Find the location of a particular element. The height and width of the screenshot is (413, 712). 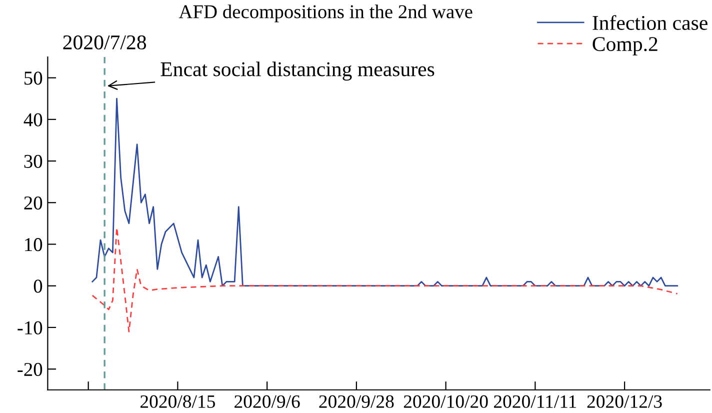

x-tick-label: 2020/12/3 is located at coordinates (624, 401).